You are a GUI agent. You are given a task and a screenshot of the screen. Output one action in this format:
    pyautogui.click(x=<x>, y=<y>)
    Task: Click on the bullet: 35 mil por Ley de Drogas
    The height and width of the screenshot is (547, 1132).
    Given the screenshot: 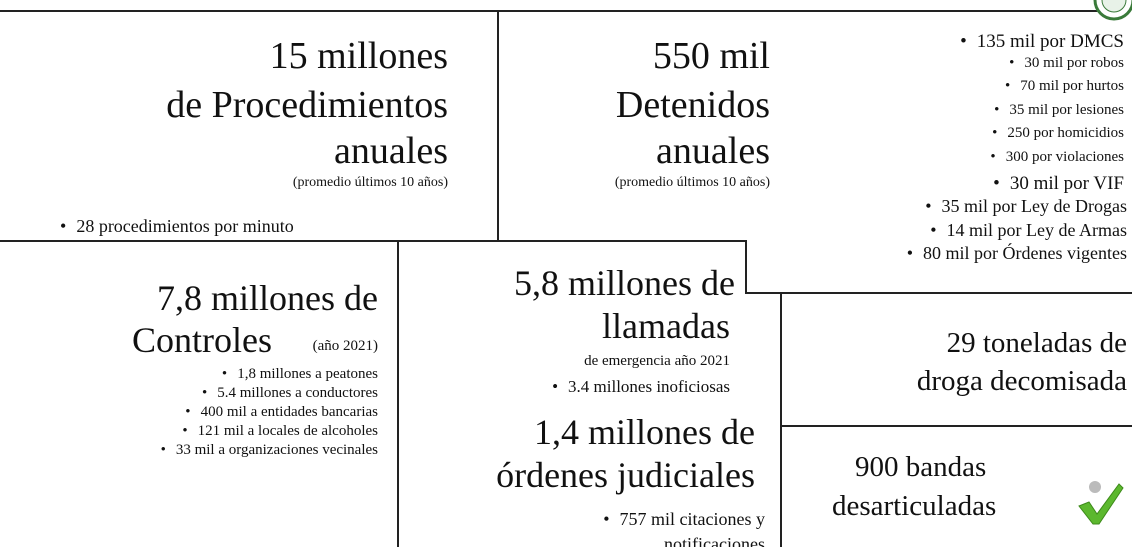 What is the action you would take?
    pyautogui.click(x=1026, y=206)
    